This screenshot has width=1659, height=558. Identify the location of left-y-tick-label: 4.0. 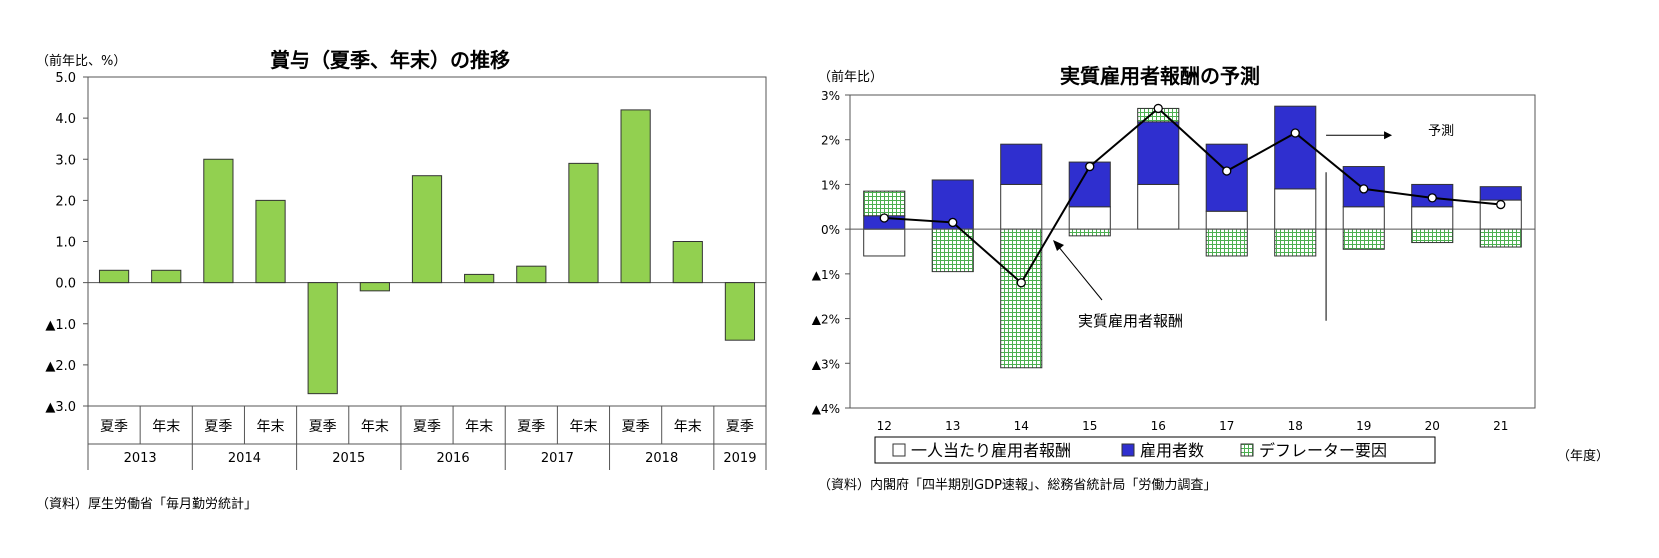
(65, 119).